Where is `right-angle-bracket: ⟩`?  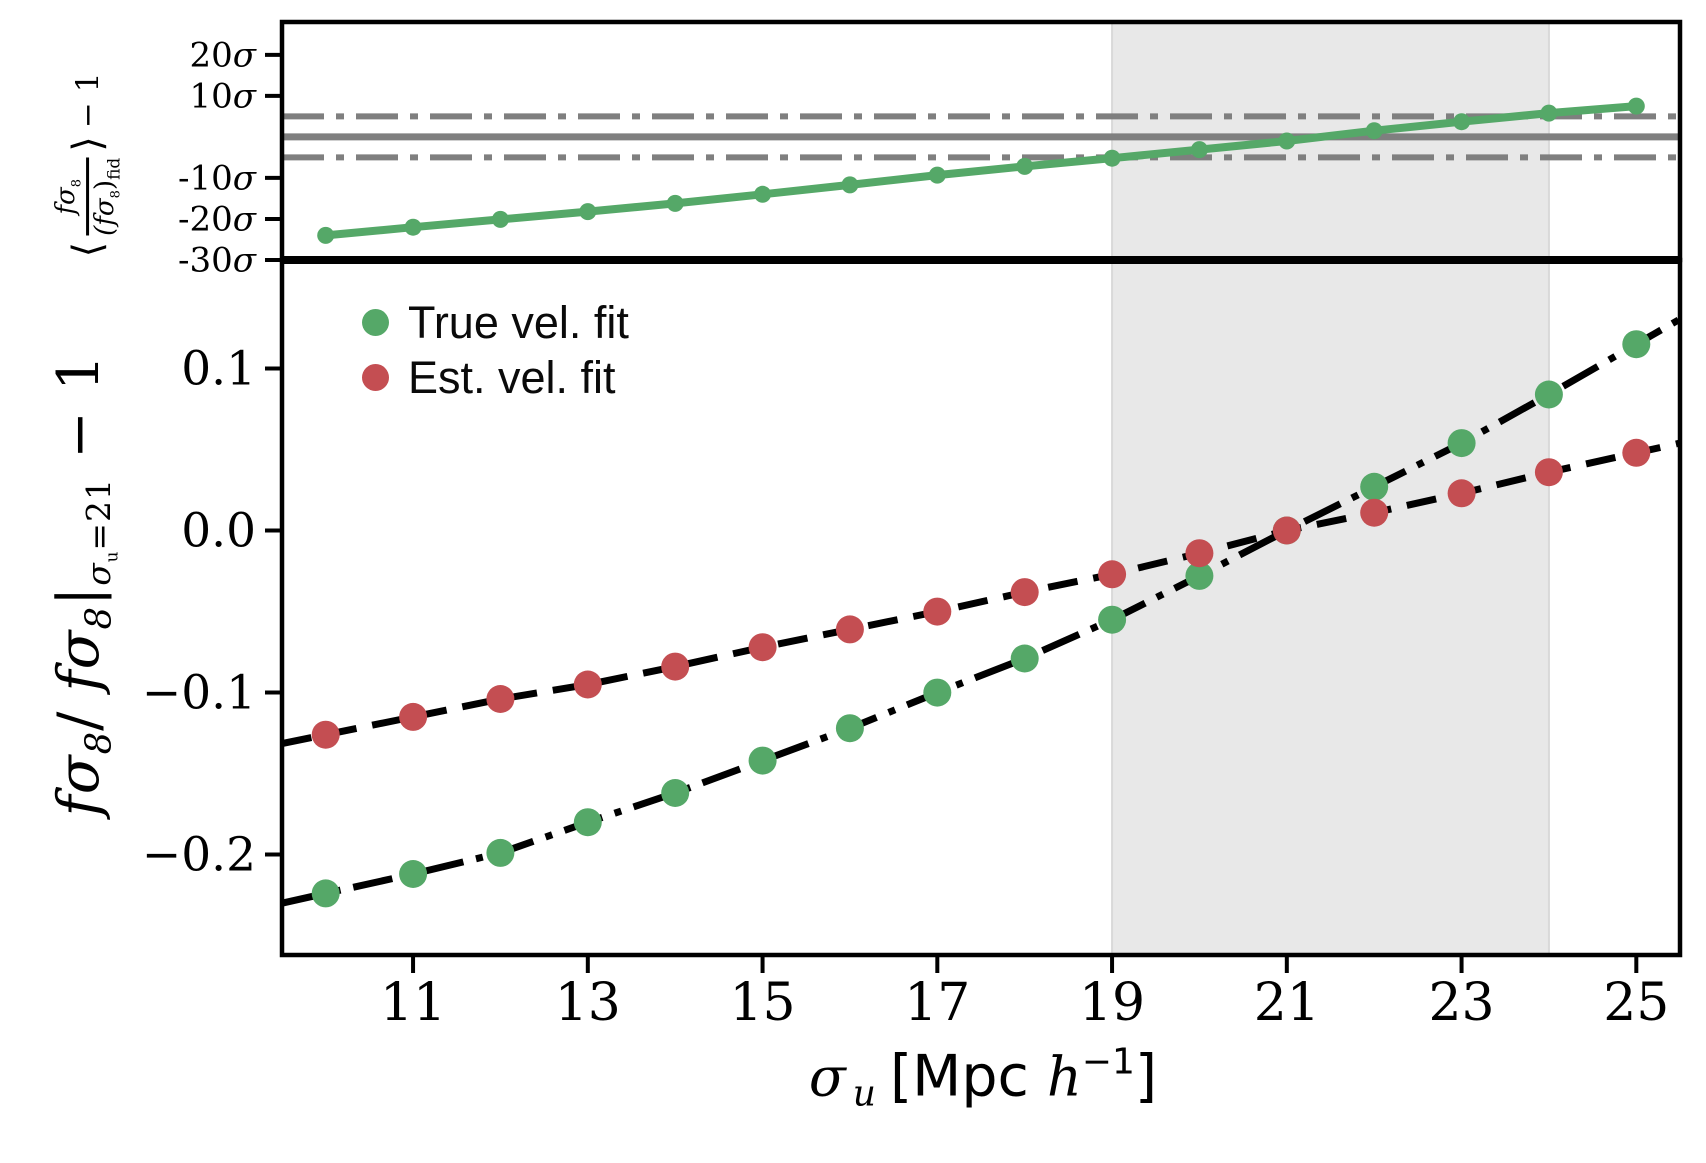 right-angle-bracket: ⟩ is located at coordinates (88, 144).